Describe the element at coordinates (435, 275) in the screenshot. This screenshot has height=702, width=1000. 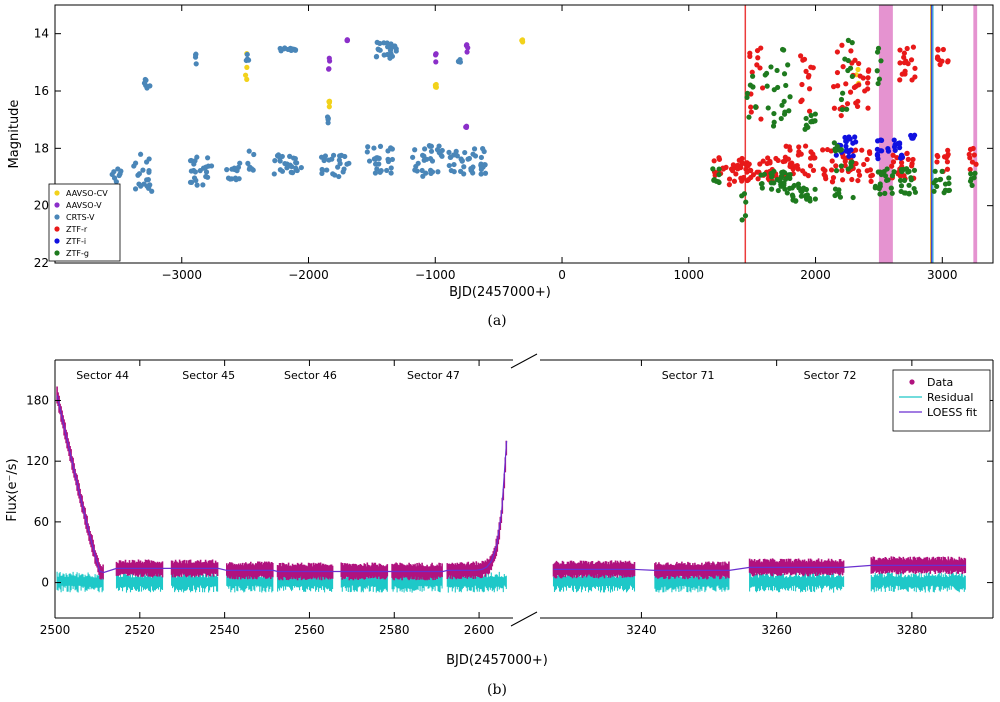
I see `a-x-tick-label: −1000` at that location.